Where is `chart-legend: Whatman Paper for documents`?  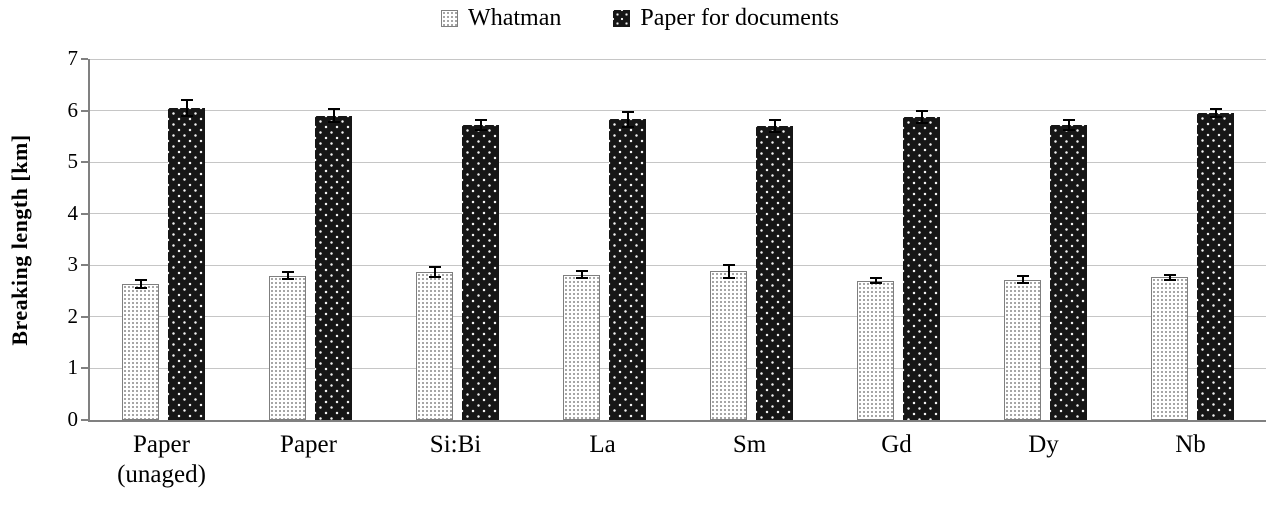 chart-legend: Whatman Paper for documents is located at coordinates (640, 18).